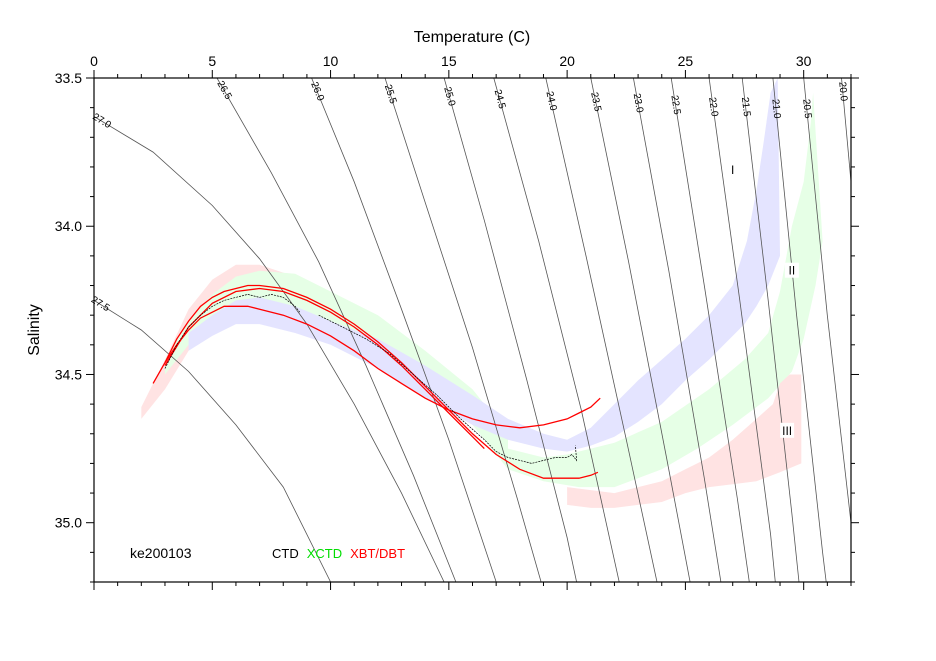 This screenshot has height=661, width=936. I want to click on region-label-iii: III, so click(787, 431).